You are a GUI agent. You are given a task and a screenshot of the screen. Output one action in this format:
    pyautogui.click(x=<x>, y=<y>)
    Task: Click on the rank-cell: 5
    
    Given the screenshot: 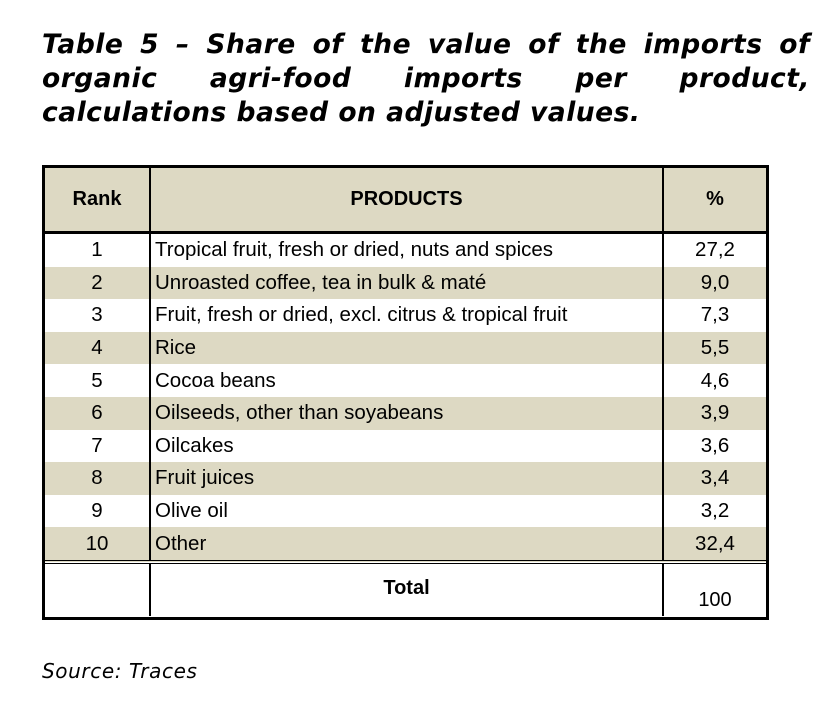 What is the action you would take?
    pyautogui.click(x=97, y=380)
    